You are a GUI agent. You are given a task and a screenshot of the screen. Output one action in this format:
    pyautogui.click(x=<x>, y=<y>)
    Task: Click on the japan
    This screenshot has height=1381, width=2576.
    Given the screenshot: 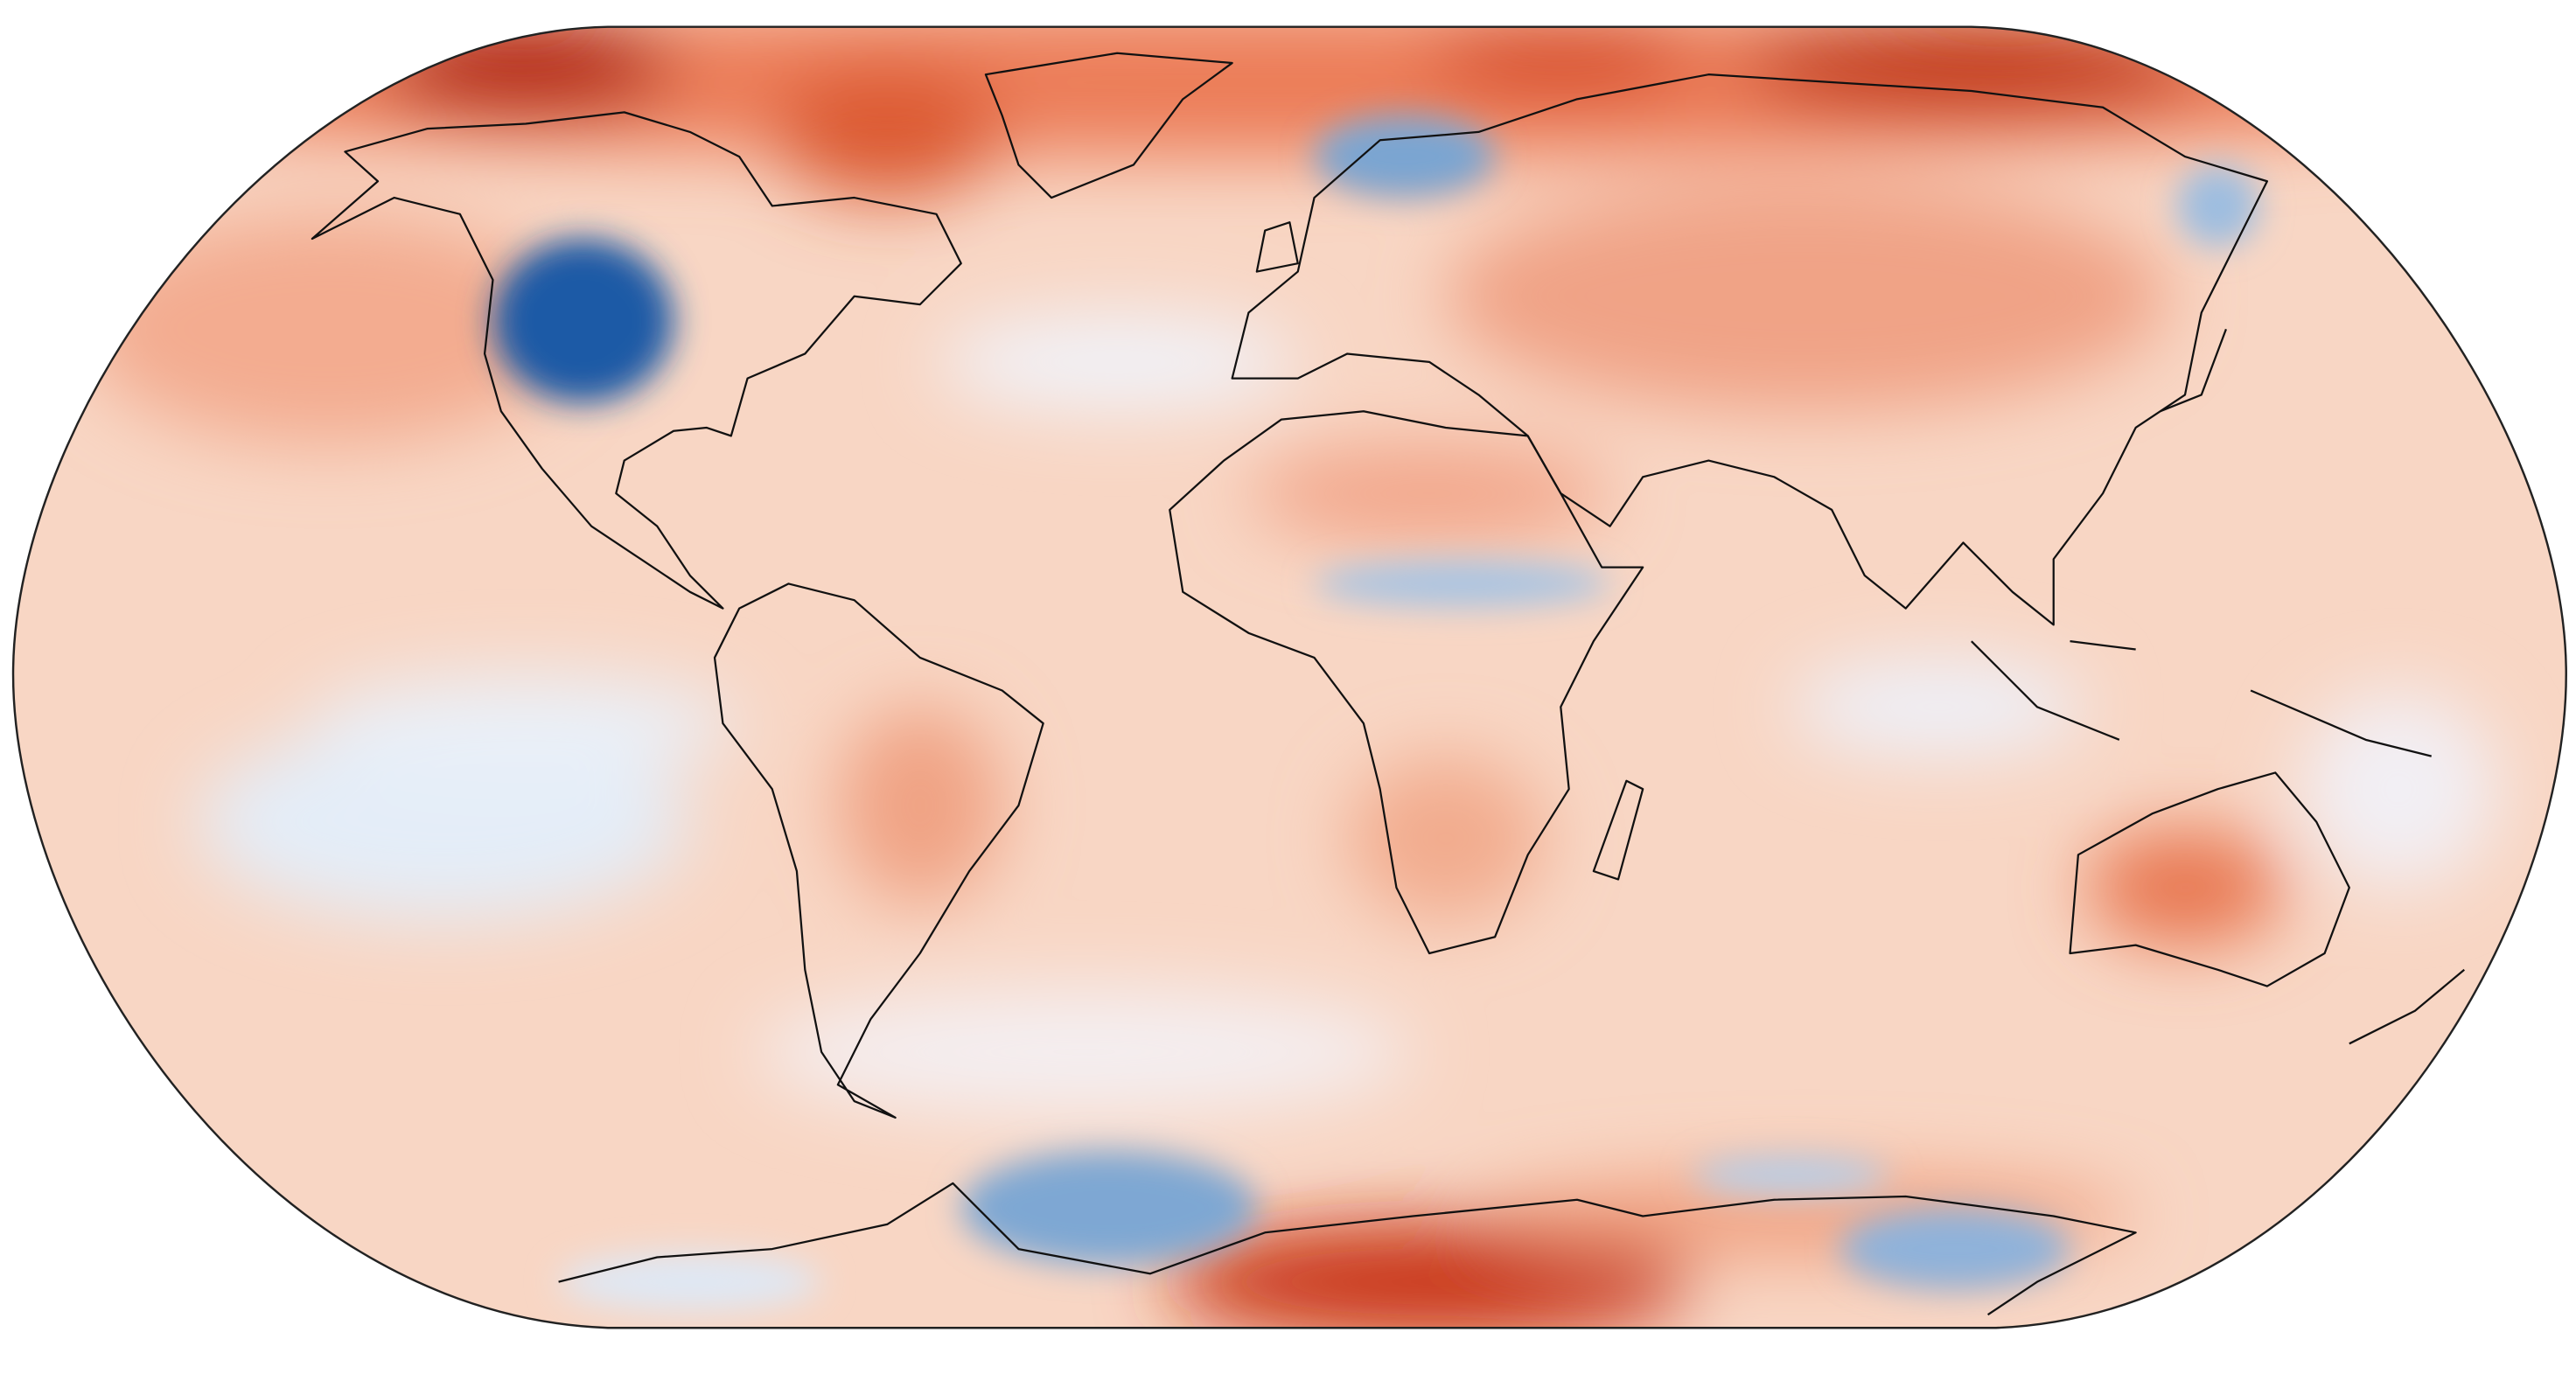 What is the action you would take?
    pyautogui.click(x=2194, y=370)
    